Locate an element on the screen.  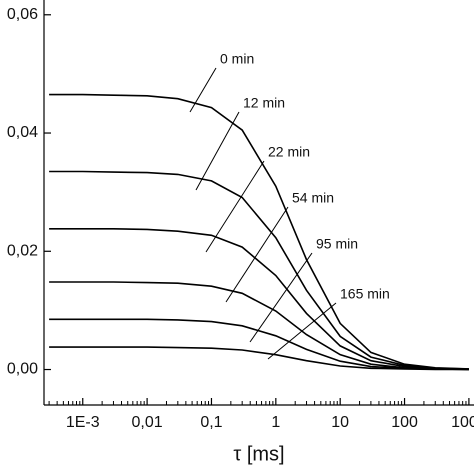
series-label: 22 min is located at coordinates (289, 152).